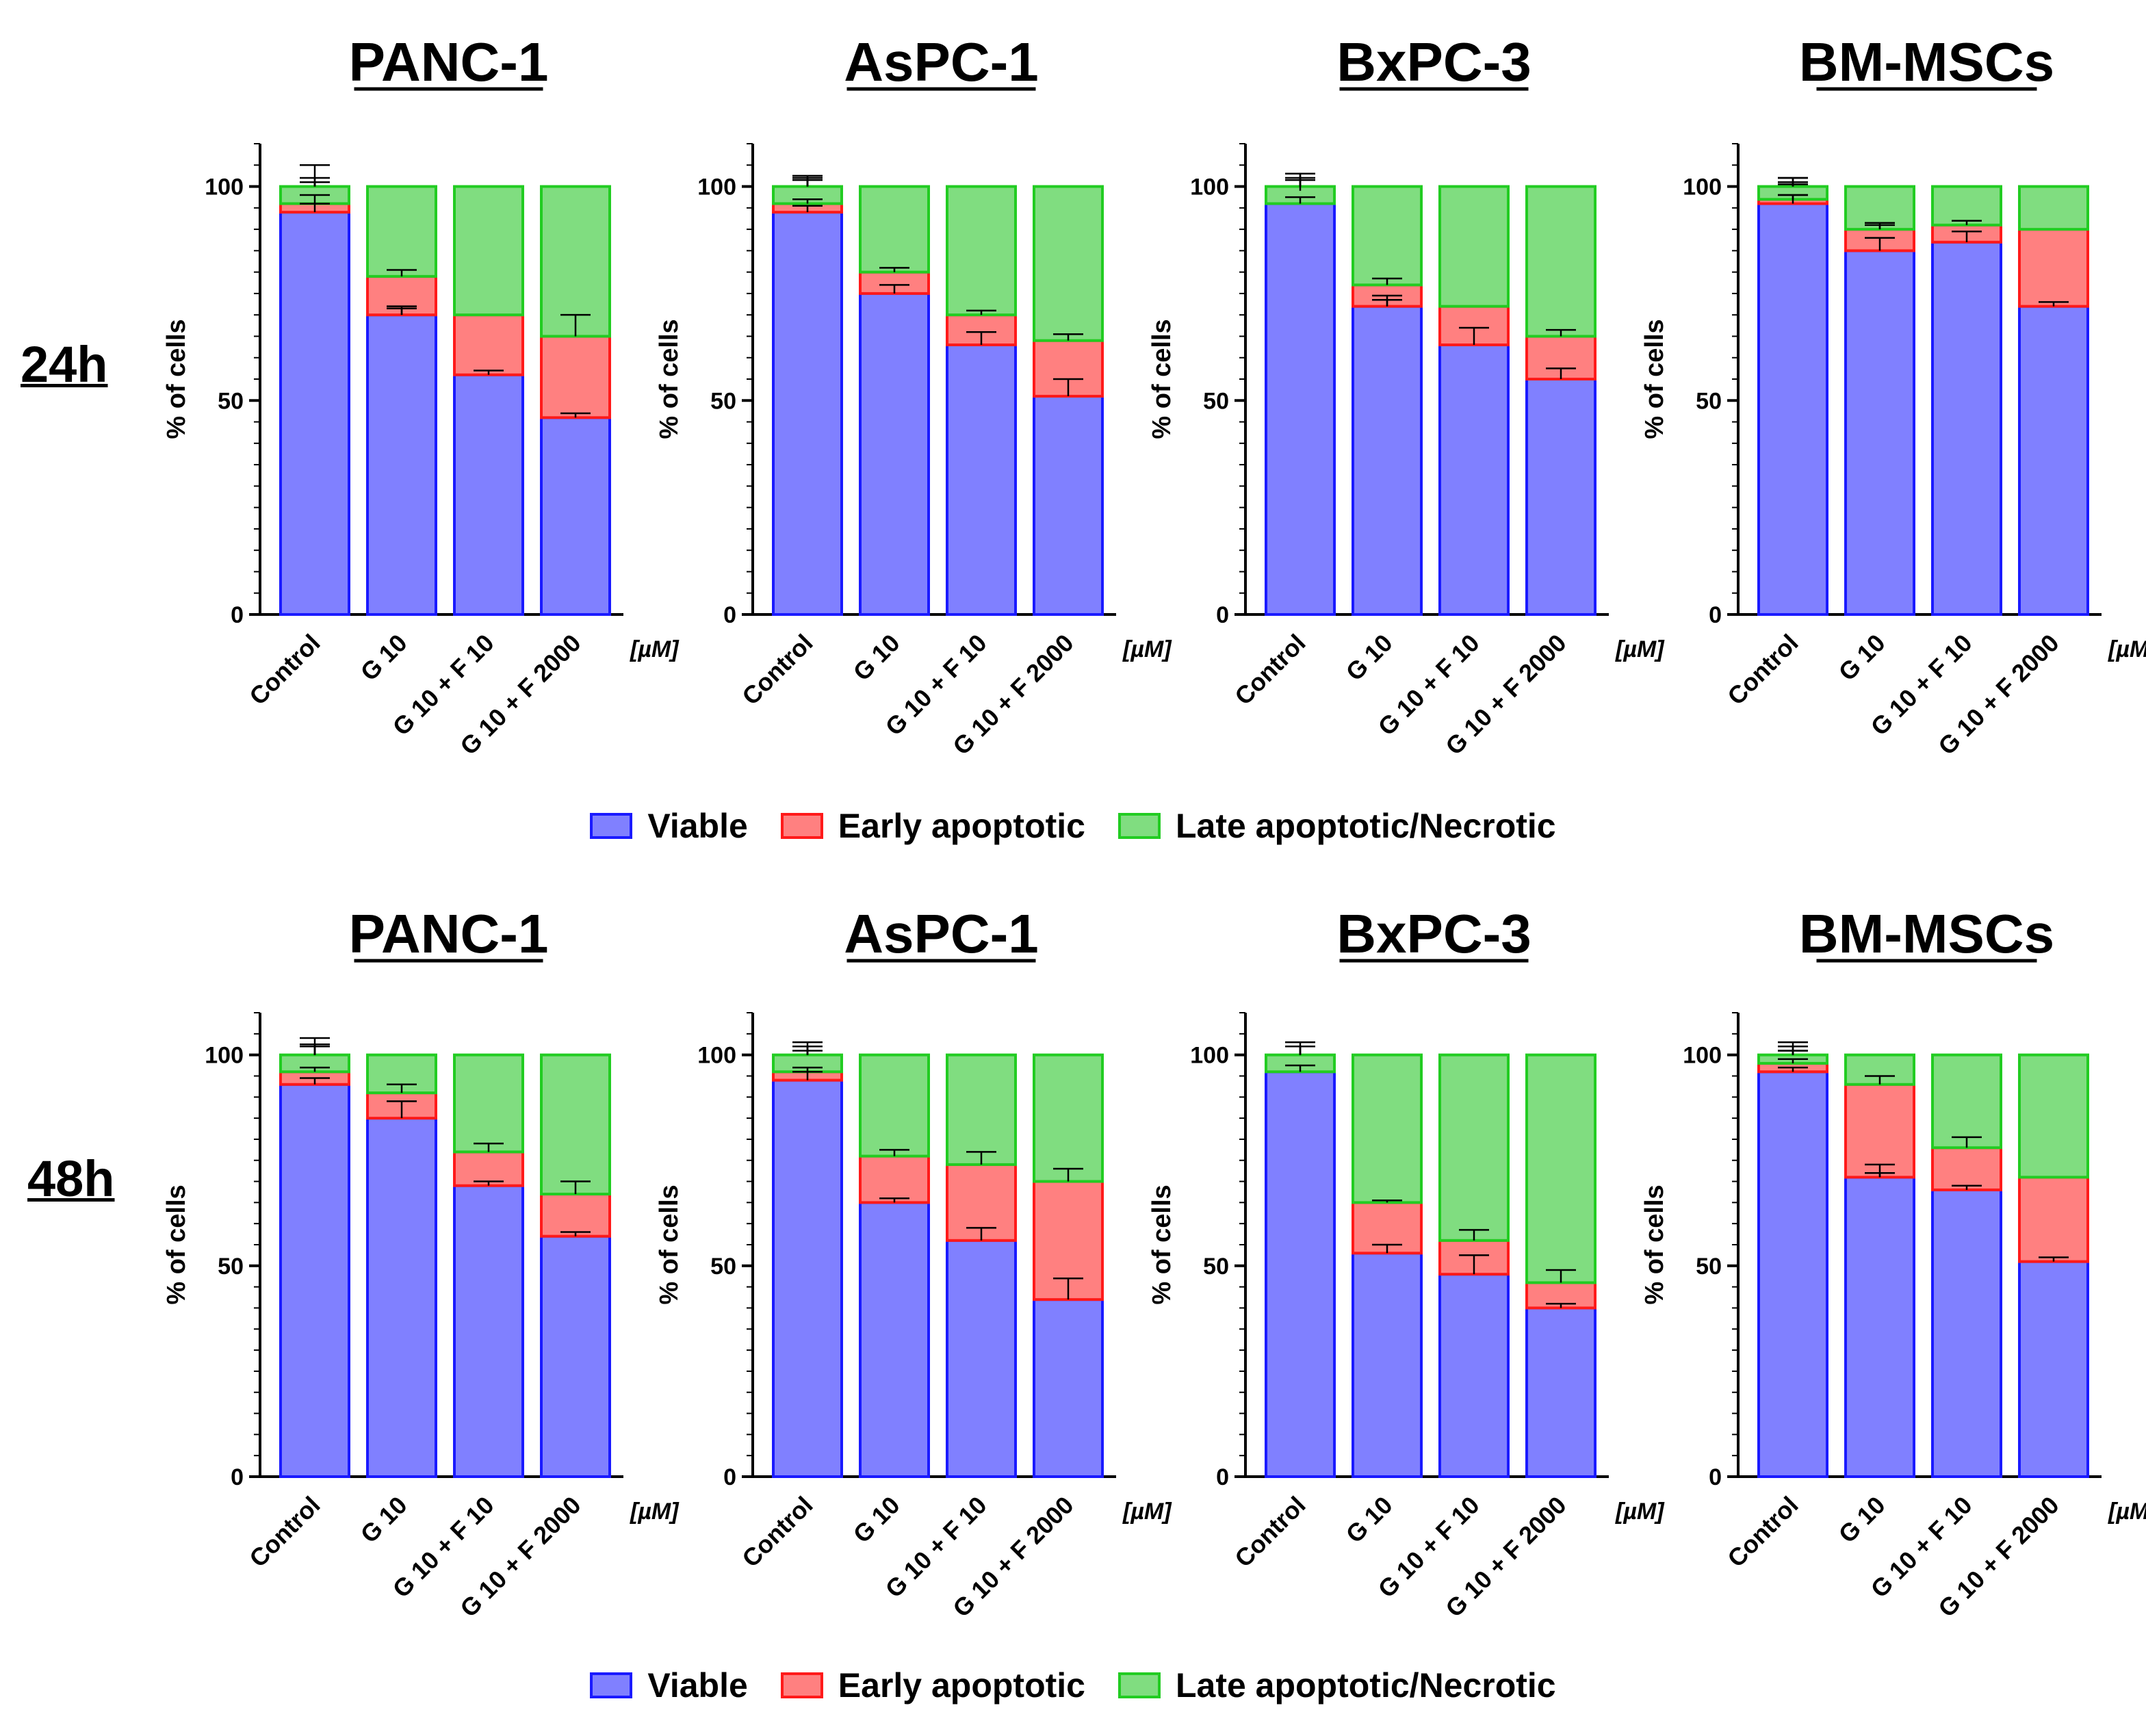  I want to click on legend-item-viable: Viable, so click(669, 1685).